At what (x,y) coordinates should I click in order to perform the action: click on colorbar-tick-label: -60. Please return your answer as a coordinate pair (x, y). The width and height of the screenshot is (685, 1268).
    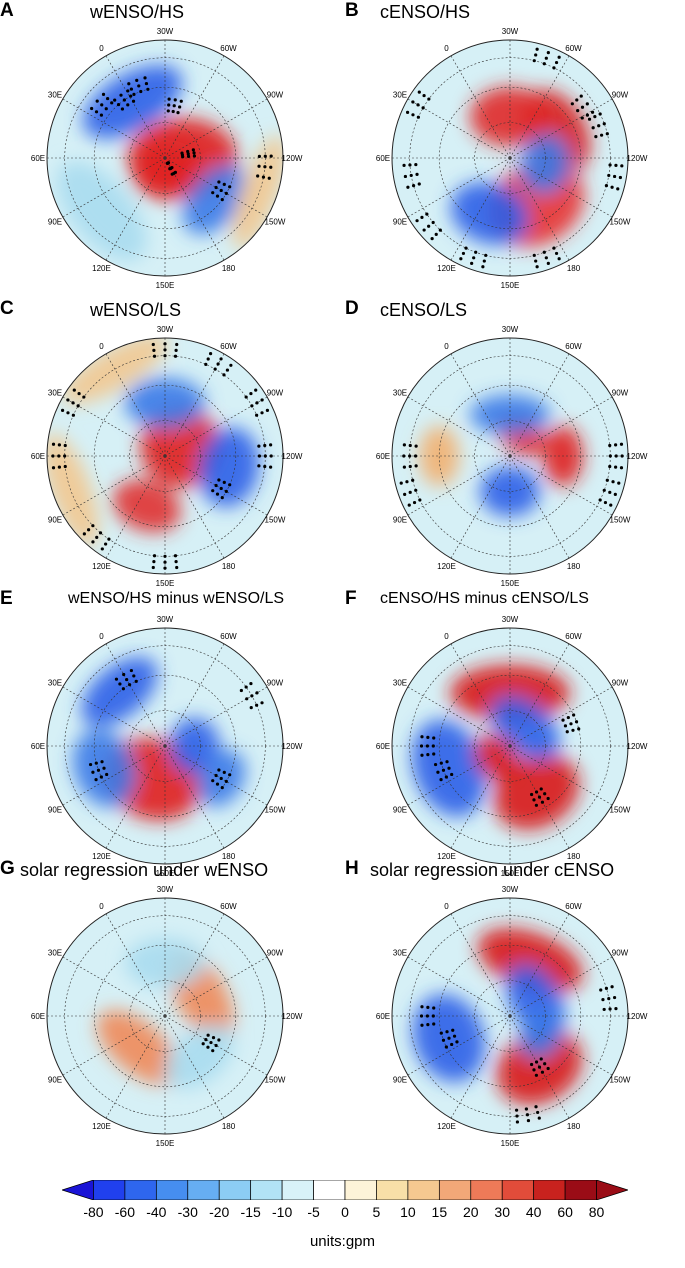
    Looking at the image, I should click on (124, 1212).